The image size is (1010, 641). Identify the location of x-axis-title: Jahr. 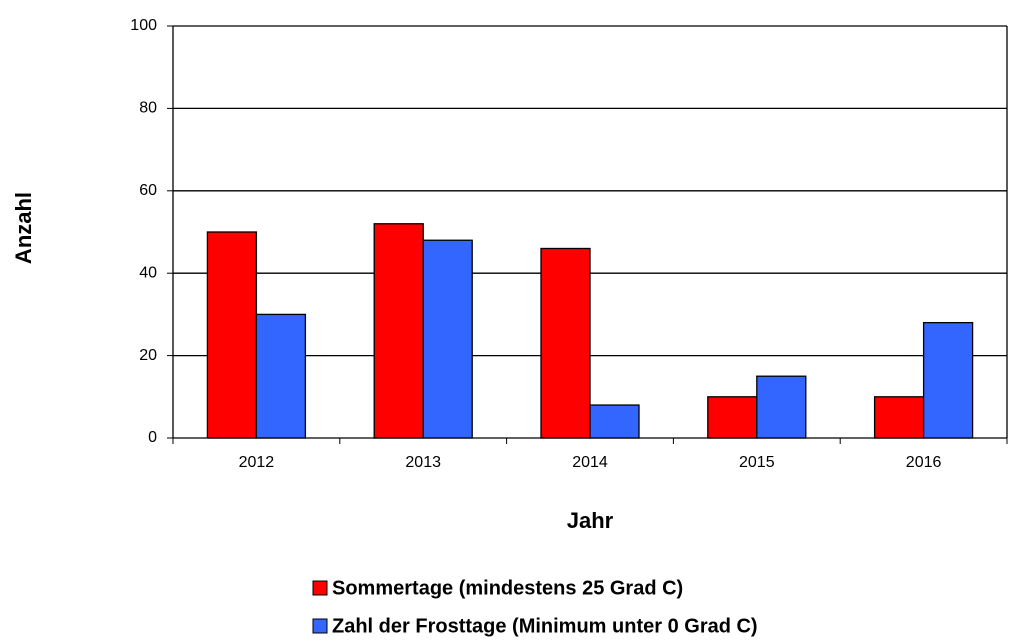
(590, 520).